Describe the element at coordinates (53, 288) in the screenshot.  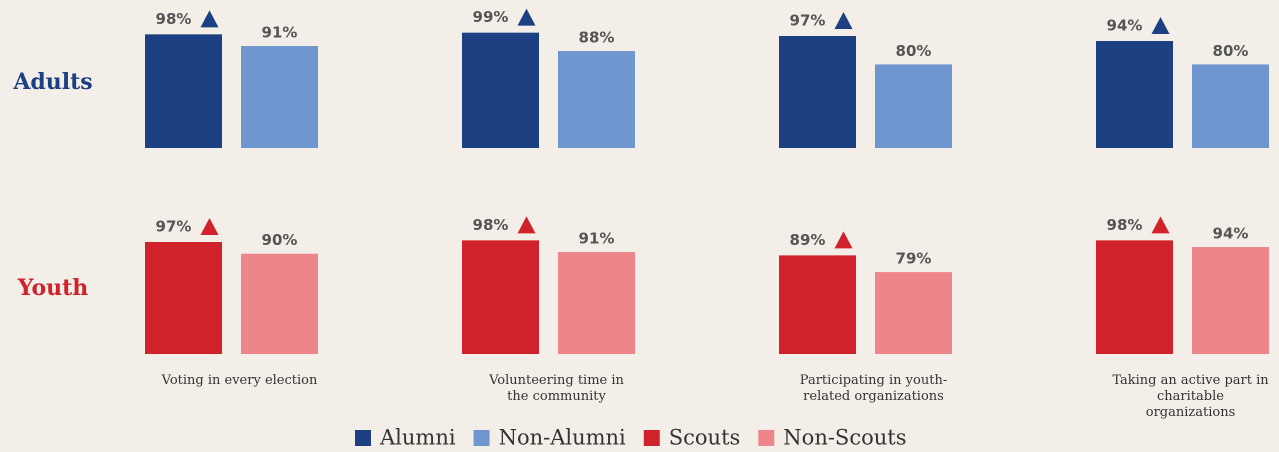
I see `row-label: Youth` at that location.